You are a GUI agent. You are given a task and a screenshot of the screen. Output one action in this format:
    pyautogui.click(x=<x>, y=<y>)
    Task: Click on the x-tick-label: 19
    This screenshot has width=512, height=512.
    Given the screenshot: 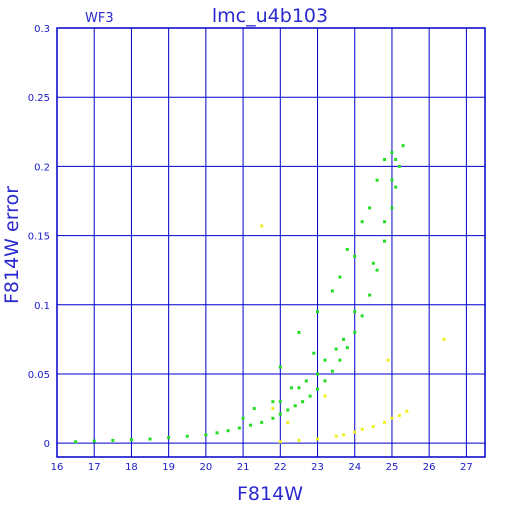 What is the action you would take?
    pyautogui.click(x=168, y=467)
    